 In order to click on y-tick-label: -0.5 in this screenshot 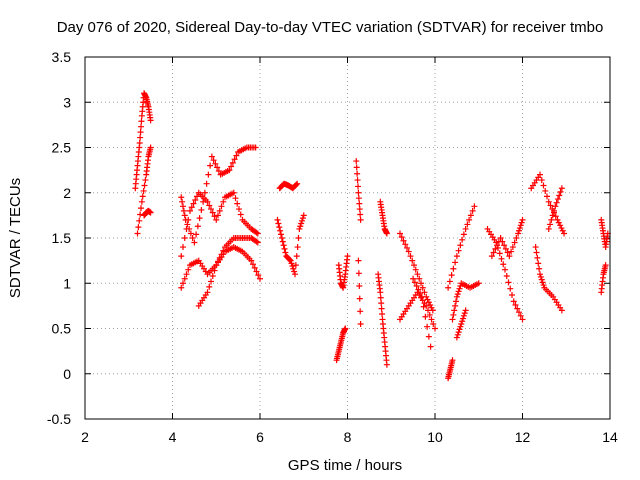, I will do `click(59, 419)`.